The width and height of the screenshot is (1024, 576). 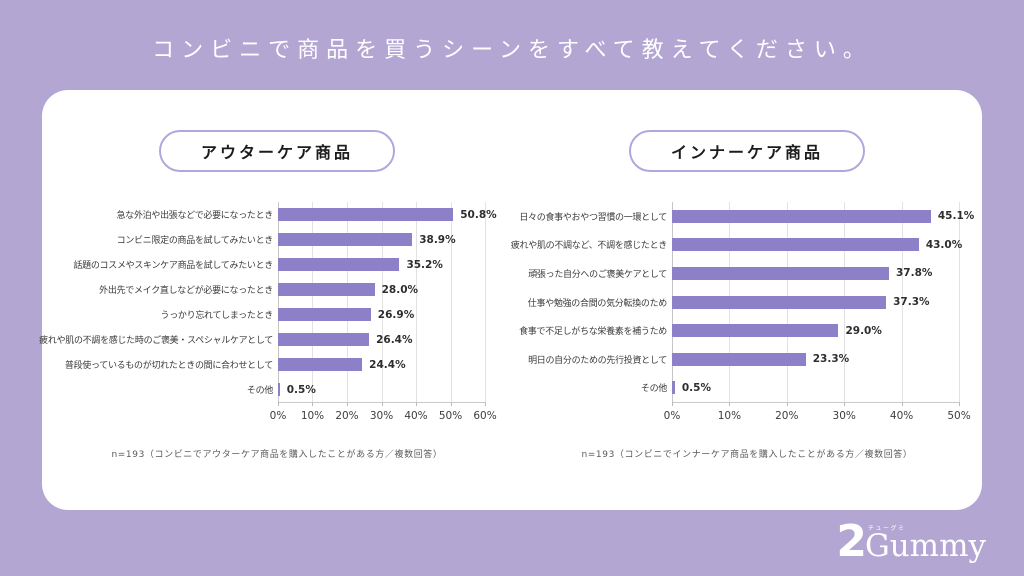 I want to click on x-axis: 0% 10% 20% 30% 40% 50%, so click(x=817, y=416).